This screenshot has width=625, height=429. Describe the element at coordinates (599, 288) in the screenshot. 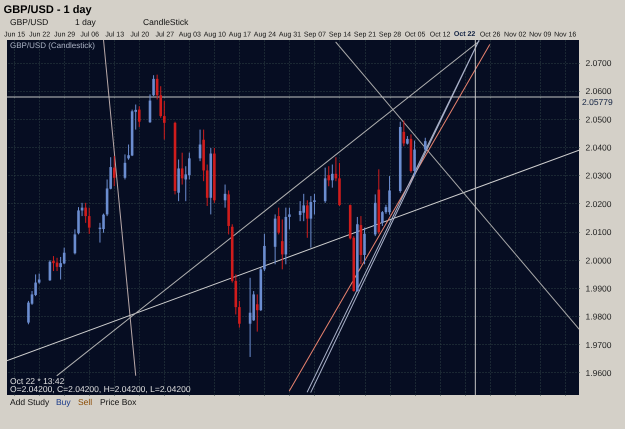

I see `y-tick-label: 1.9900` at that location.